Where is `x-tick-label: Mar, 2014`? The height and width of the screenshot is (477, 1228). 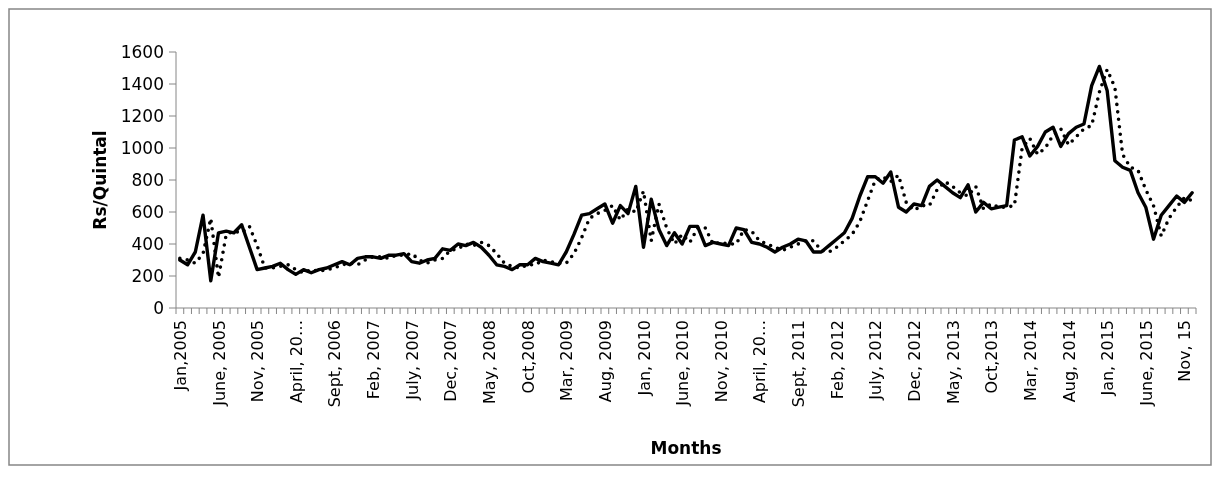 x-tick-label: Mar, 2014 is located at coordinates (1030, 361).